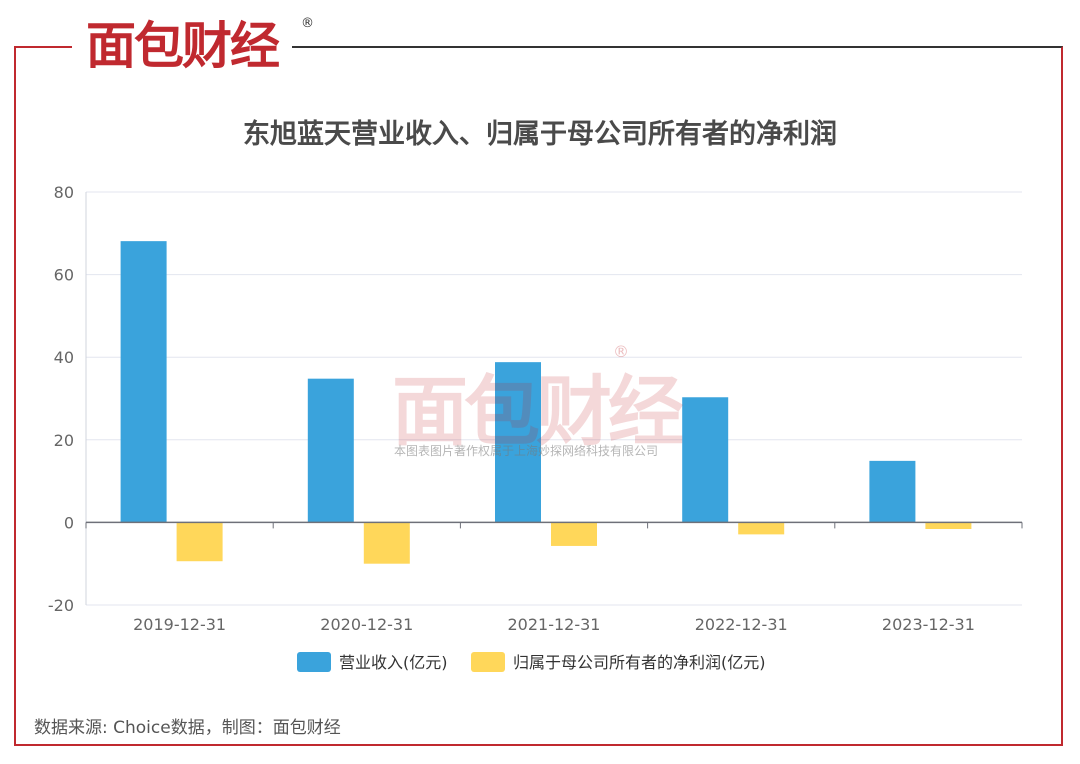 The width and height of the screenshot is (1080, 764). Describe the element at coordinates (741, 624) in the screenshot. I see `x-tick-label: 2022-12-31` at that location.